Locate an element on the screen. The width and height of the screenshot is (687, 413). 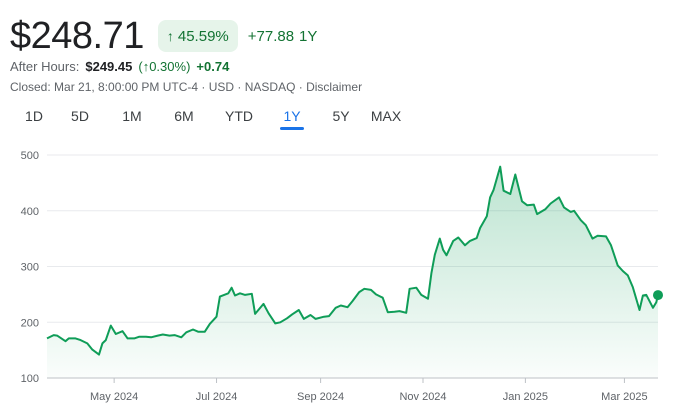
tab-1d: 1D is located at coordinates (34, 116).